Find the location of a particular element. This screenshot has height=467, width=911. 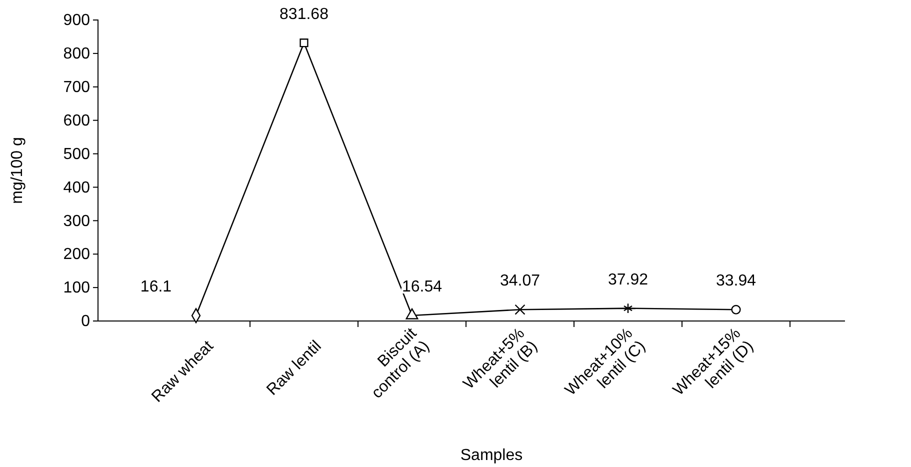

y-tick-label: 300 is located at coordinates (76, 221).